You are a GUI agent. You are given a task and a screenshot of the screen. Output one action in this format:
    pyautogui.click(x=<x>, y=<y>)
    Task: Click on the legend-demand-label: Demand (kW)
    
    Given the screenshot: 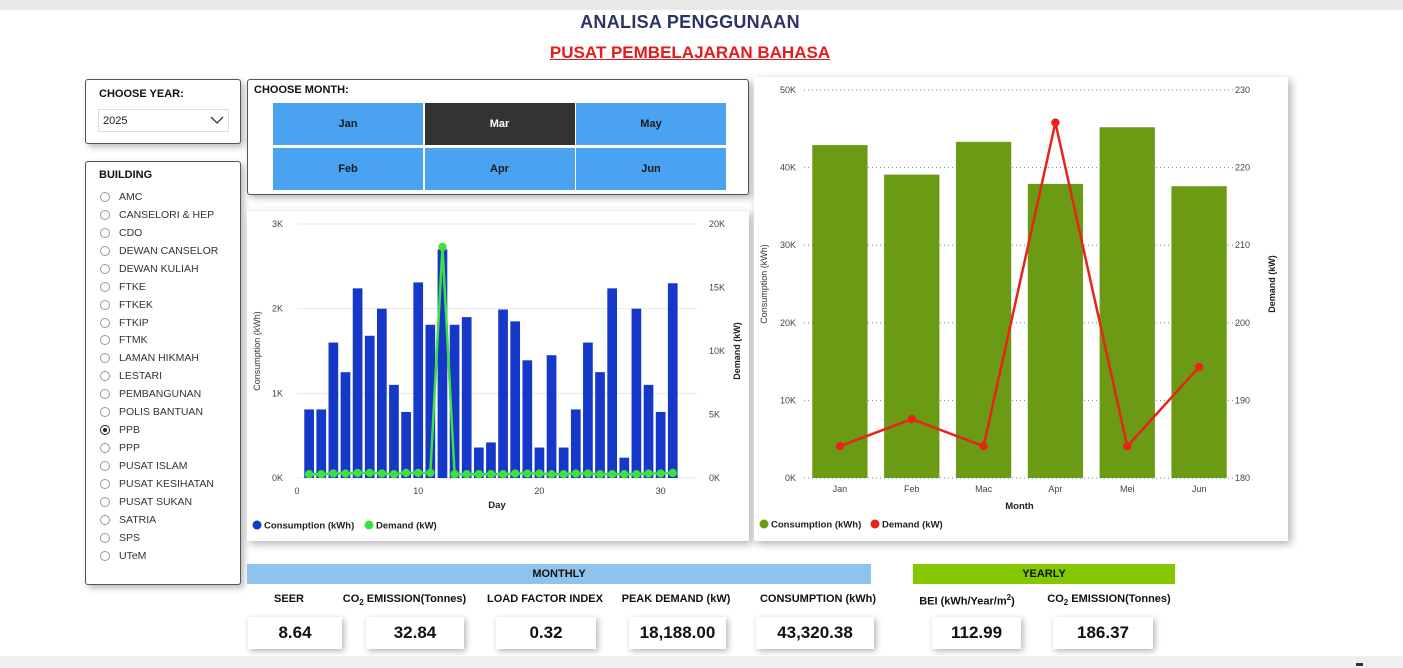 What is the action you would take?
    pyautogui.click(x=406, y=526)
    